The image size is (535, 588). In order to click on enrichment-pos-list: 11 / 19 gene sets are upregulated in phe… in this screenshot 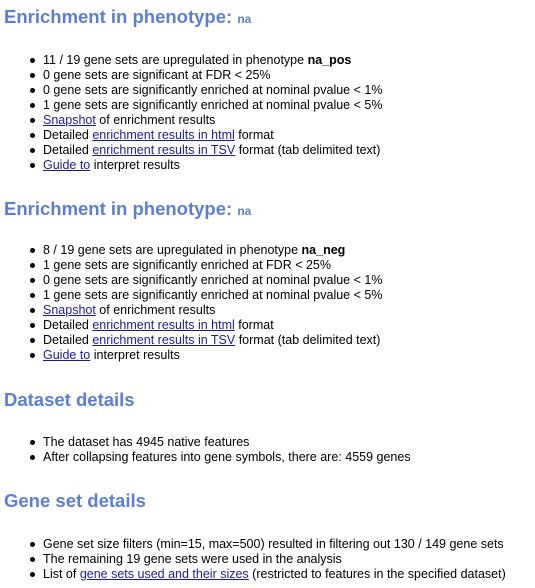, I will do `click(191, 113)`.